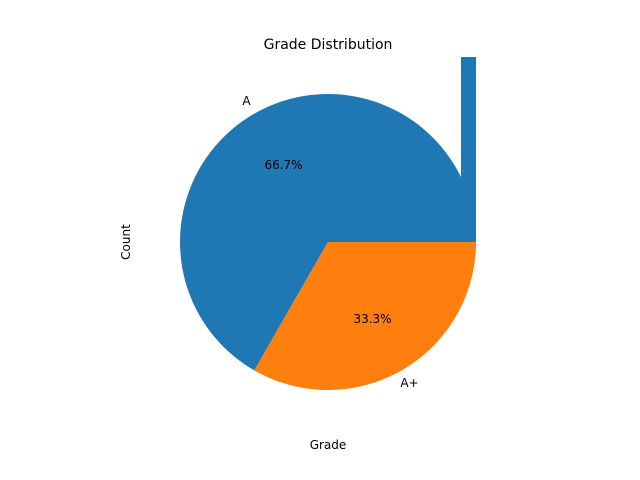 This screenshot has height=480, width=640. Describe the element at coordinates (283, 165) in the screenshot. I see `percent-label-a: 66.7%` at that location.